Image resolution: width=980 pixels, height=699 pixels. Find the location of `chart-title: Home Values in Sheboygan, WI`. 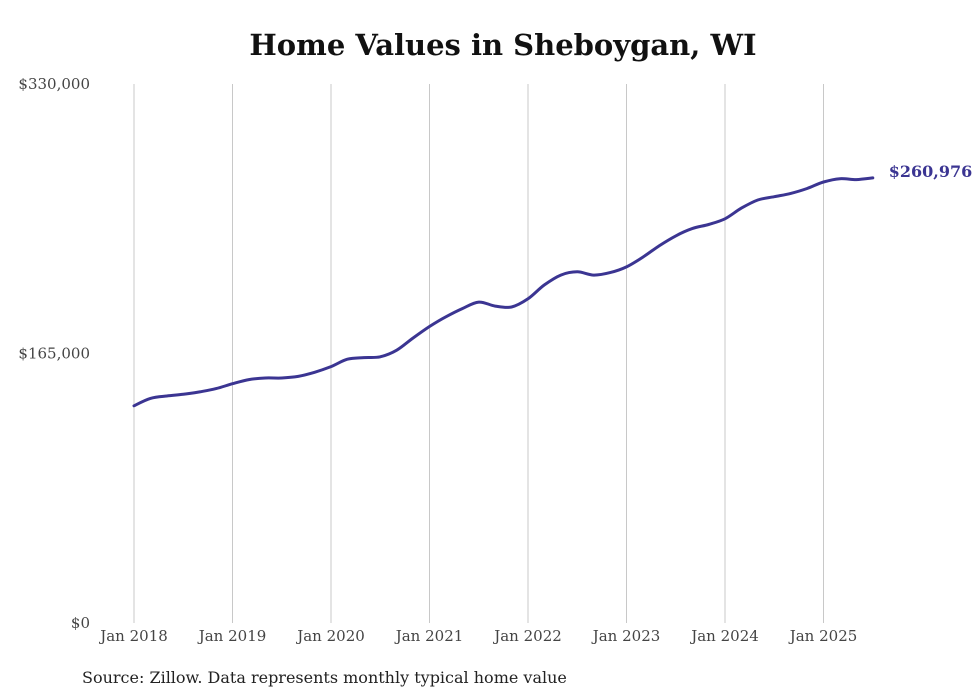

chart-title: Home Values in Sheboygan, WI is located at coordinates (503, 45).